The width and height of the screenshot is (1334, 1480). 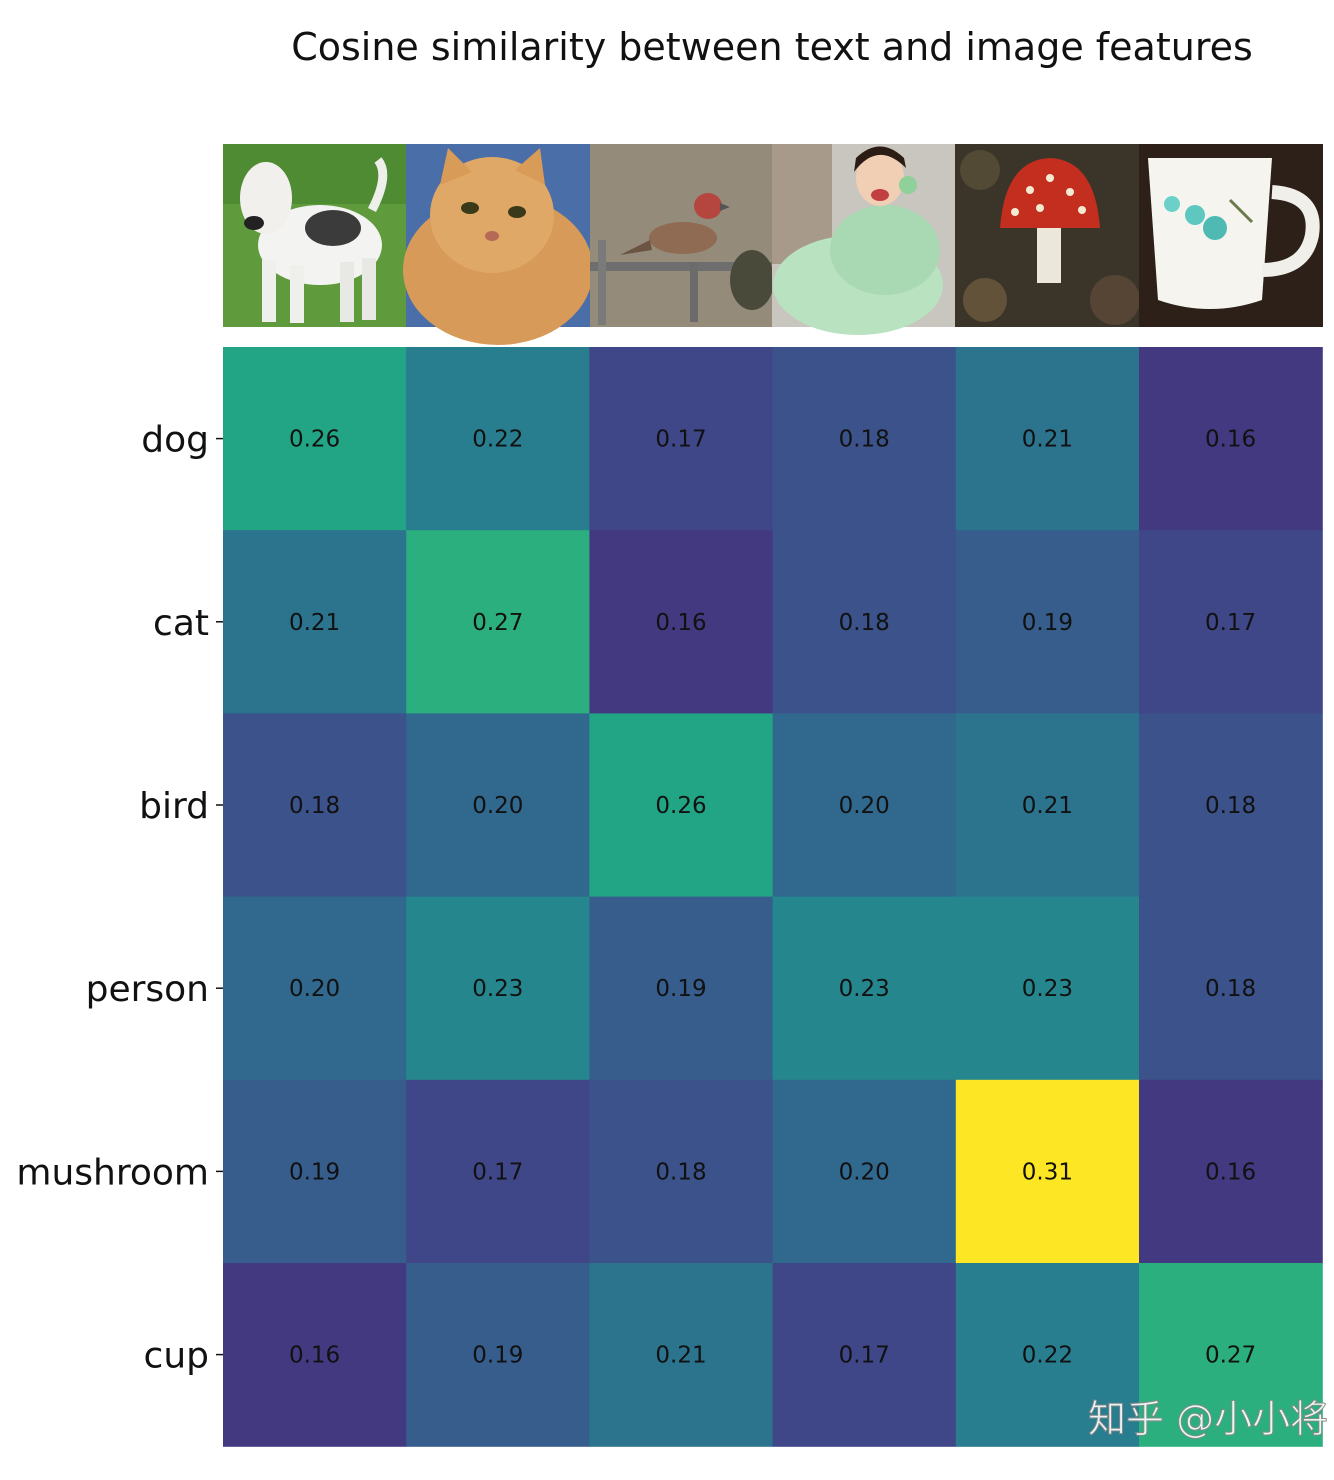 What do you see at coordinates (181, 623) in the screenshot?
I see `y-tick-label: cat` at bounding box center [181, 623].